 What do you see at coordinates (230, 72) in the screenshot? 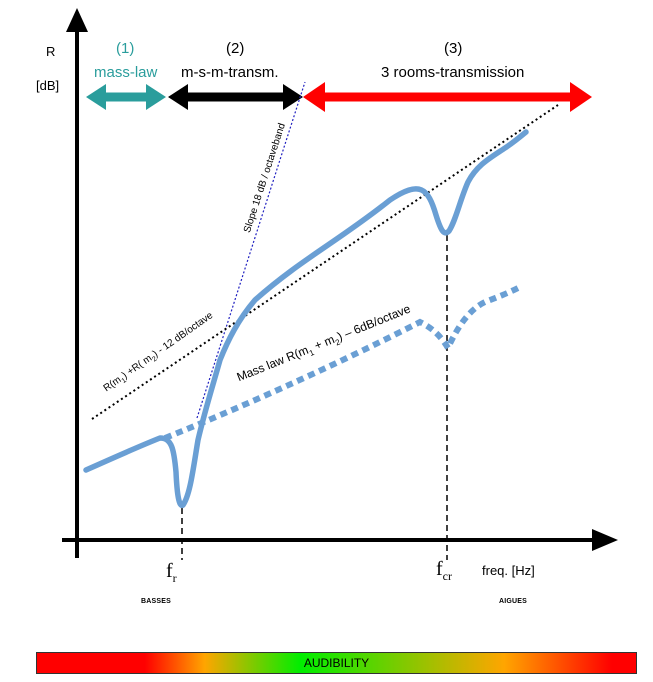
I see `region-2-label: m-s-m-transm.` at bounding box center [230, 72].